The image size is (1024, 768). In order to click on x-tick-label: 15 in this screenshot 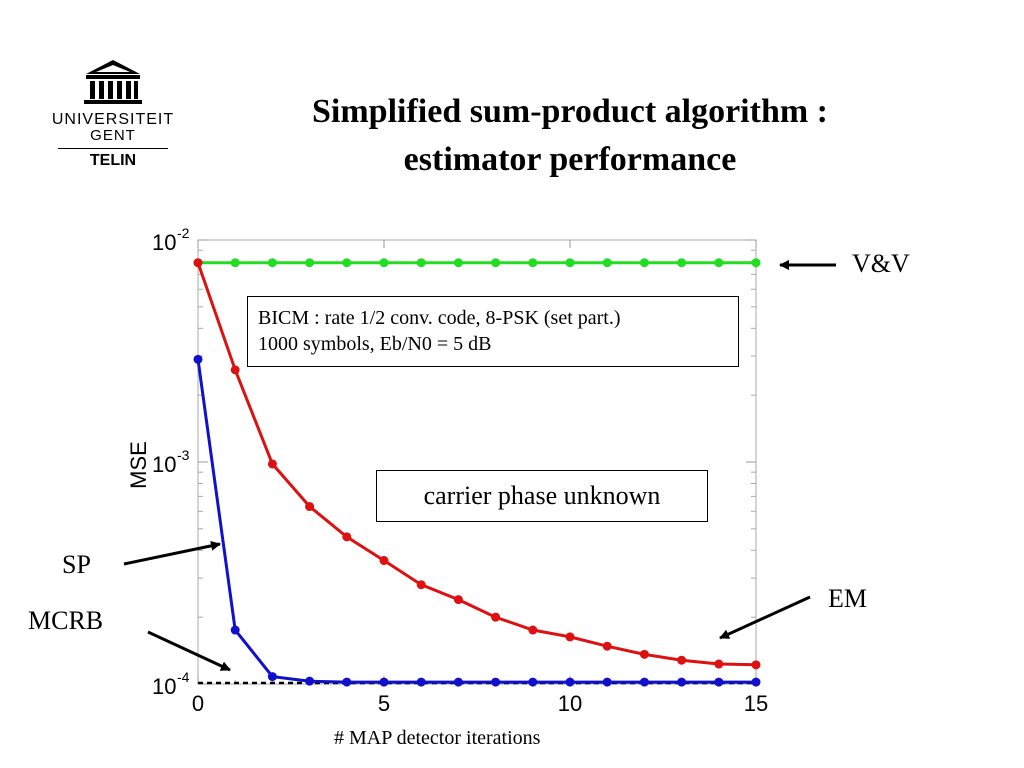, I will do `click(756, 703)`.